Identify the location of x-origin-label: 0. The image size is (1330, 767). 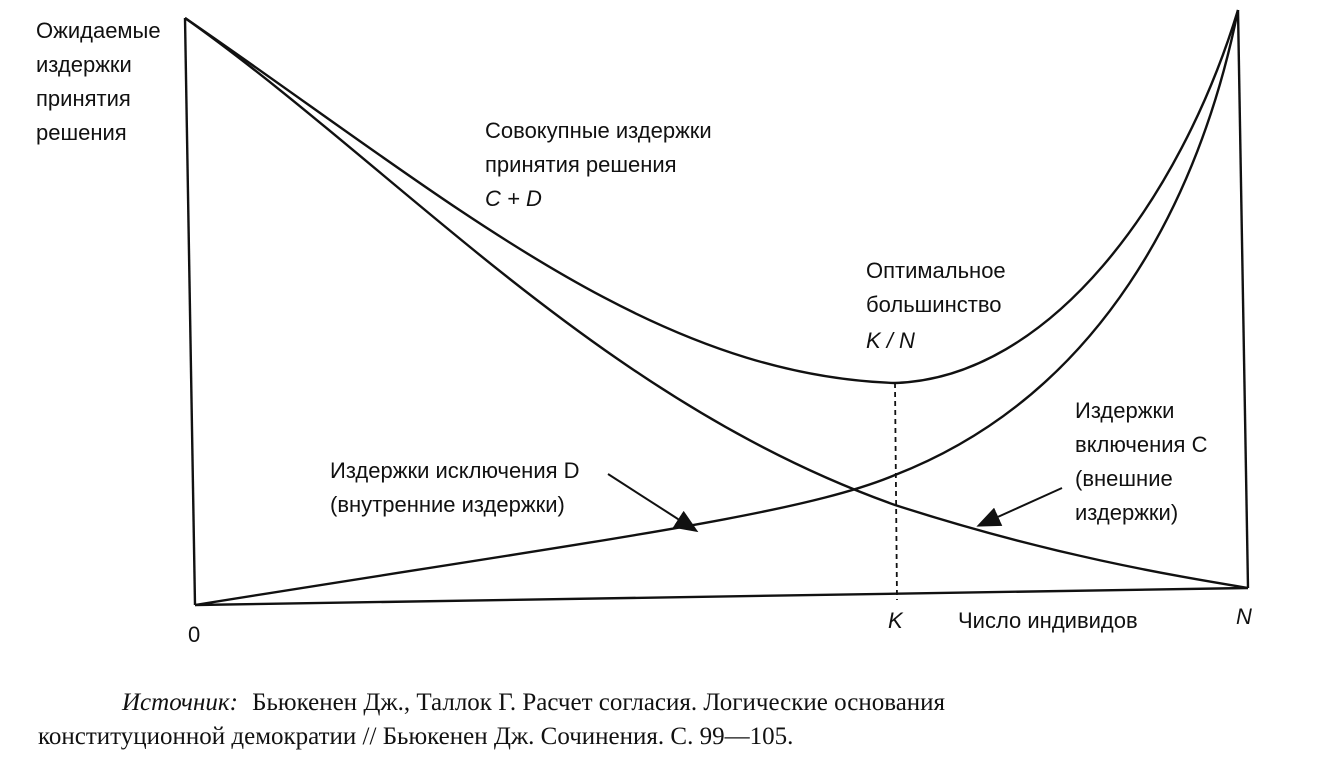
(194, 634).